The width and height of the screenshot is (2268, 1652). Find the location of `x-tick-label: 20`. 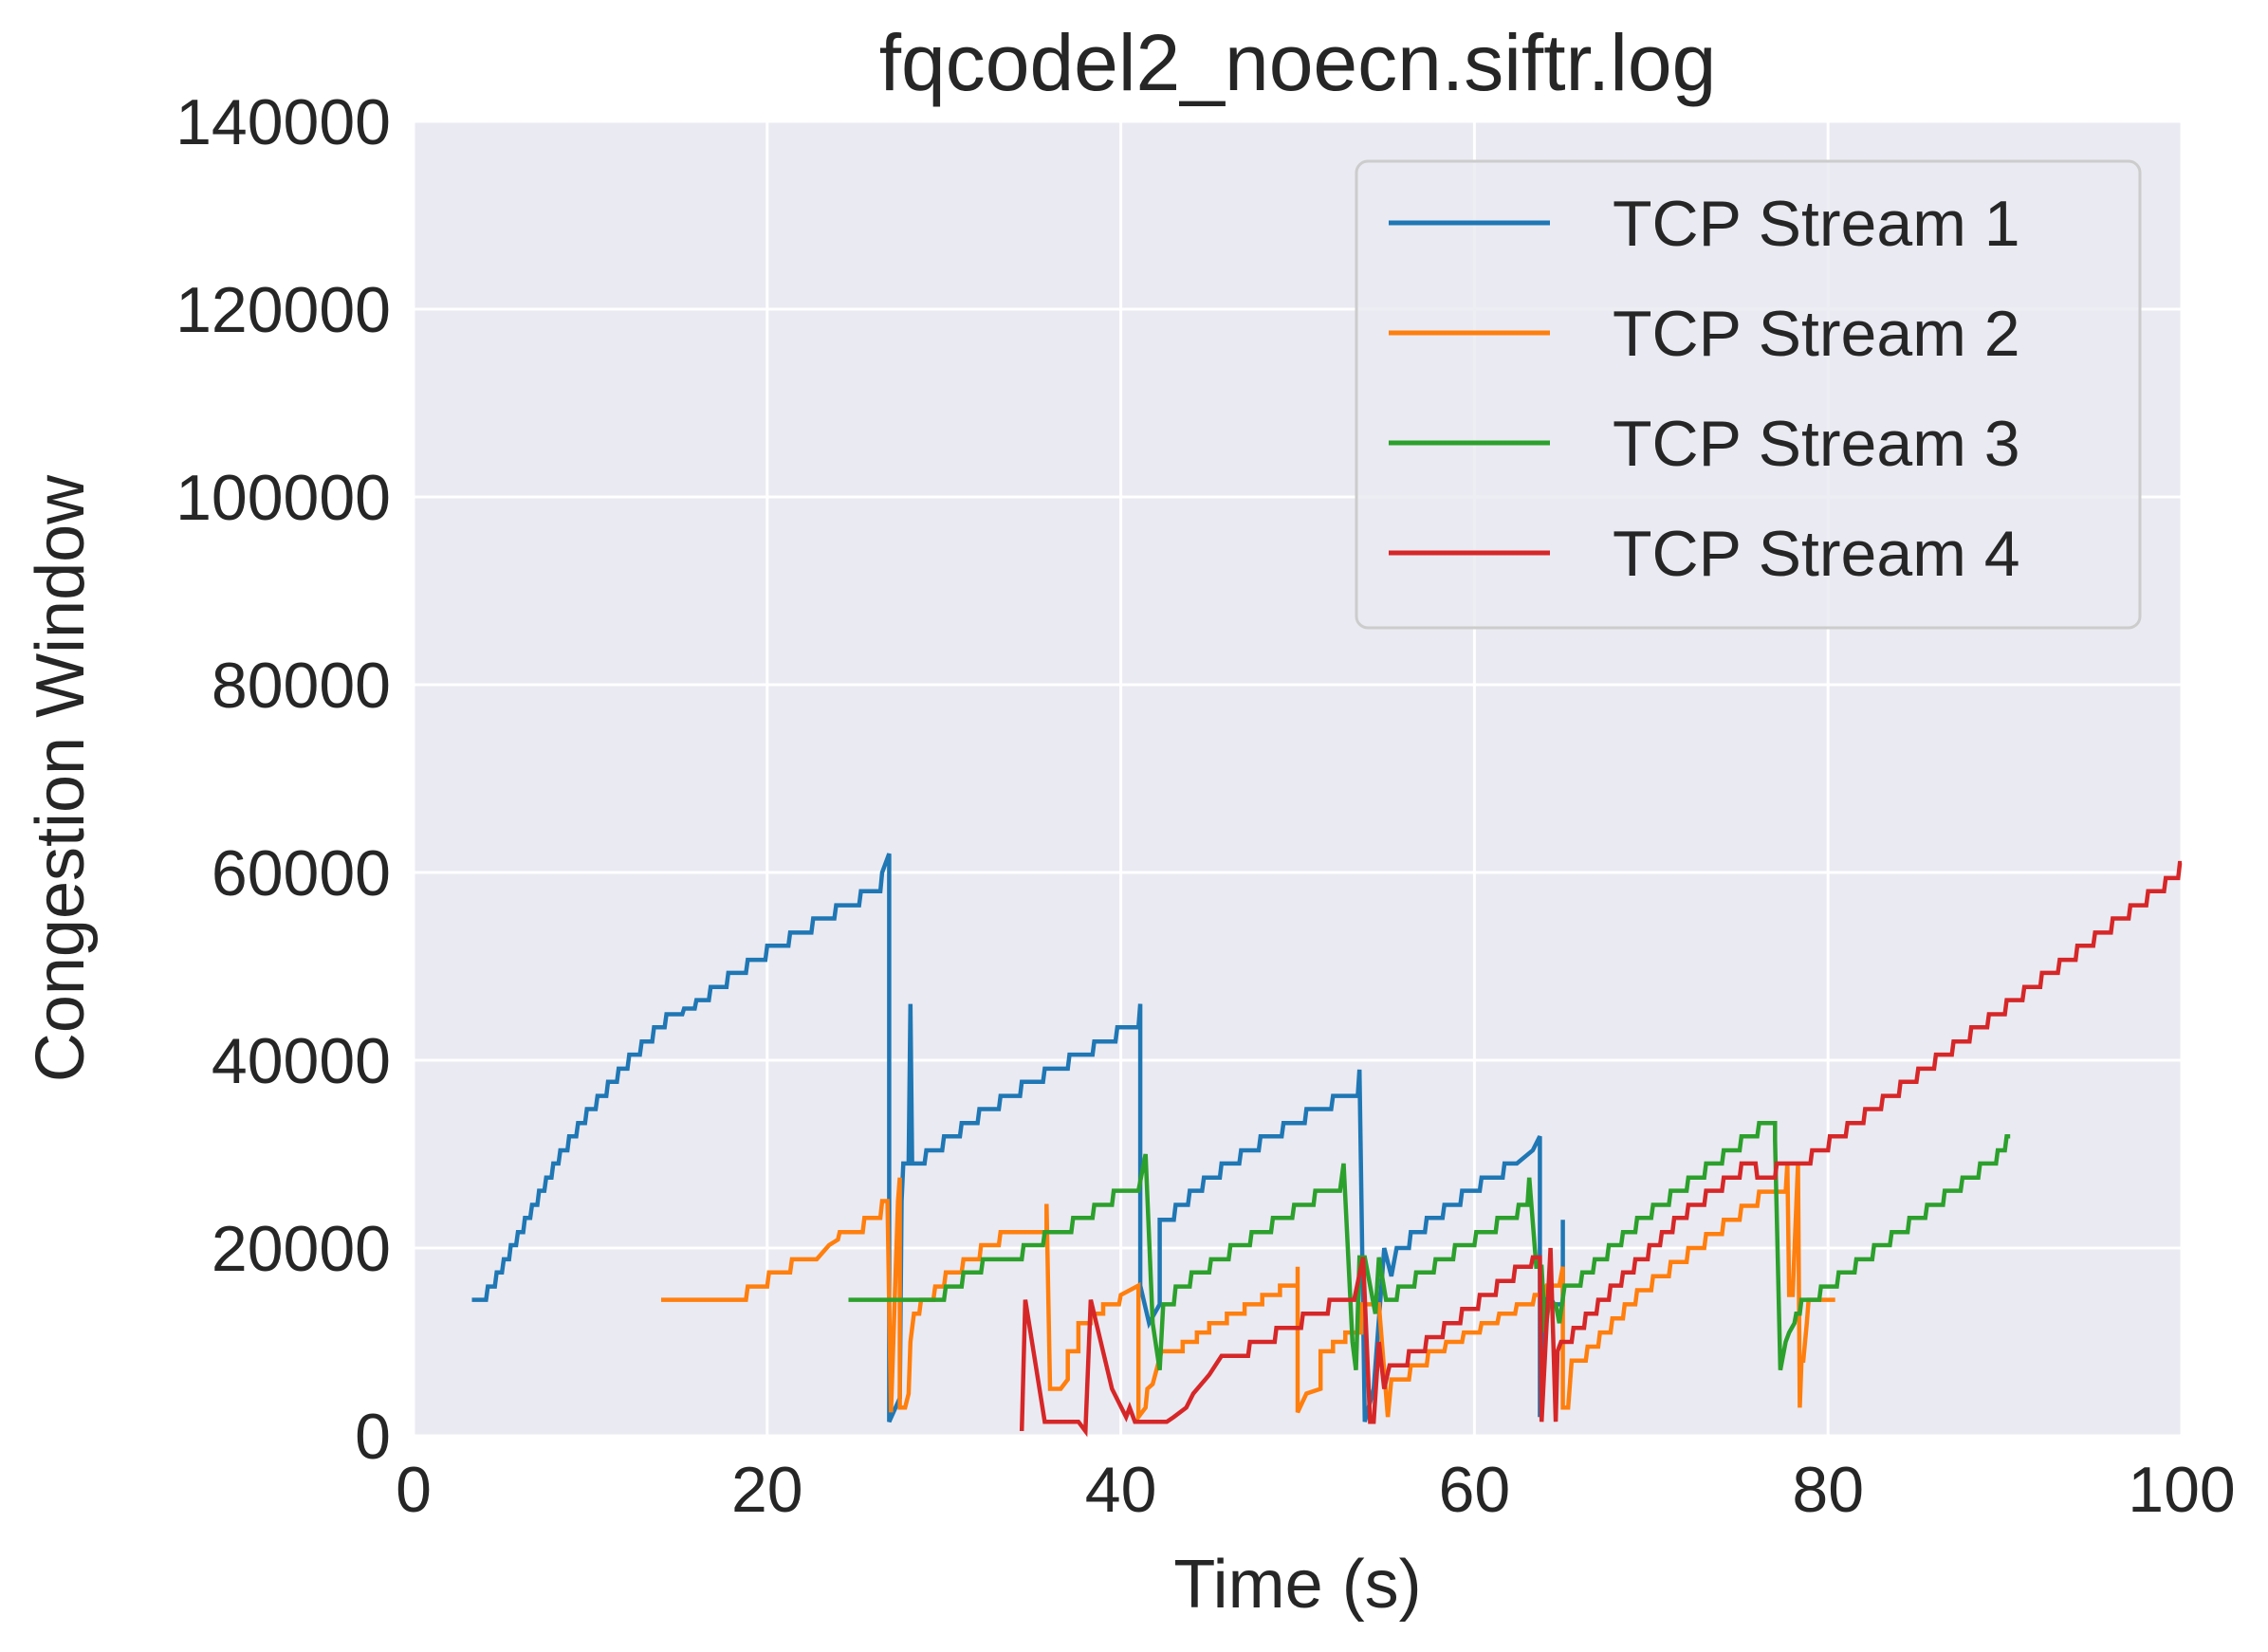

x-tick-label: 20 is located at coordinates (767, 1490).